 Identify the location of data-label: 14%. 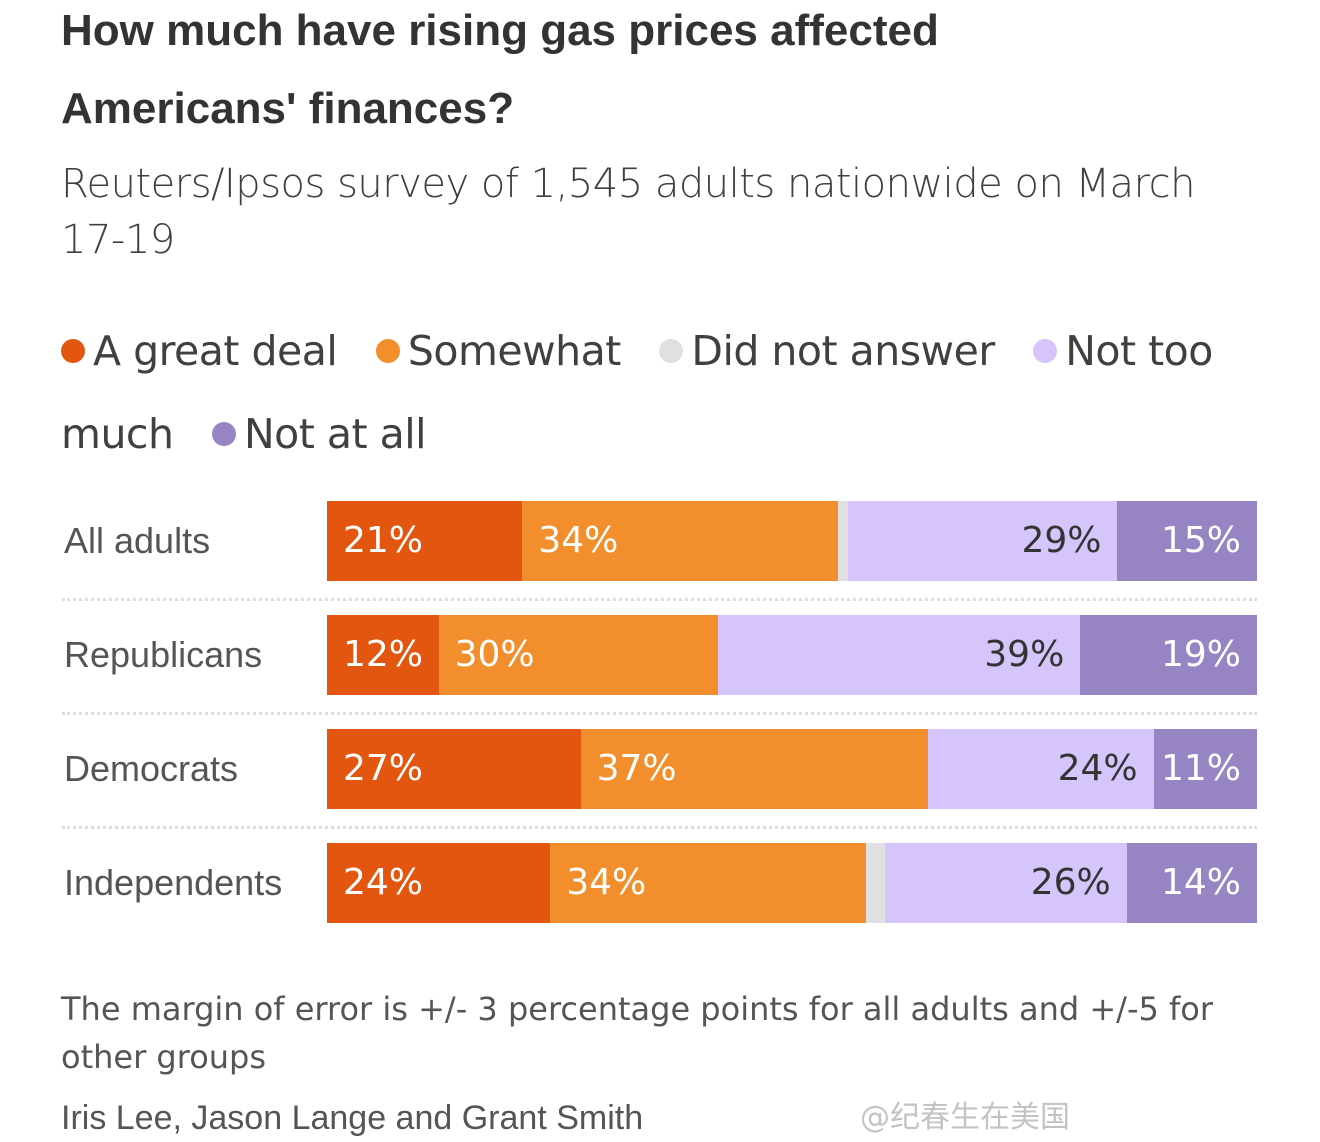
(1200, 882).